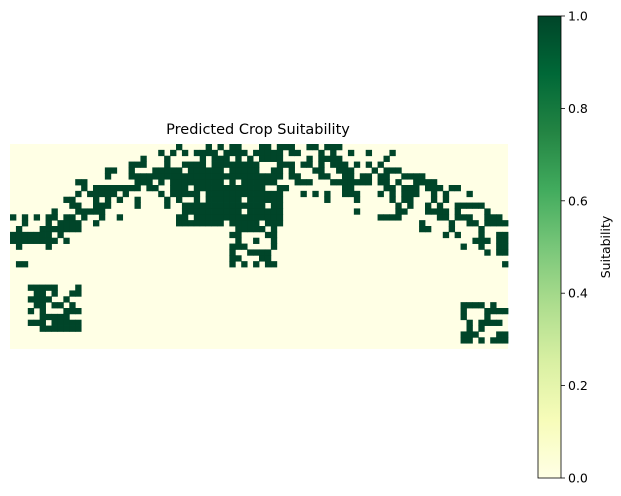  What do you see at coordinates (258, 130) in the screenshot?
I see `chart-title: Predicted Crop Suitability` at bounding box center [258, 130].